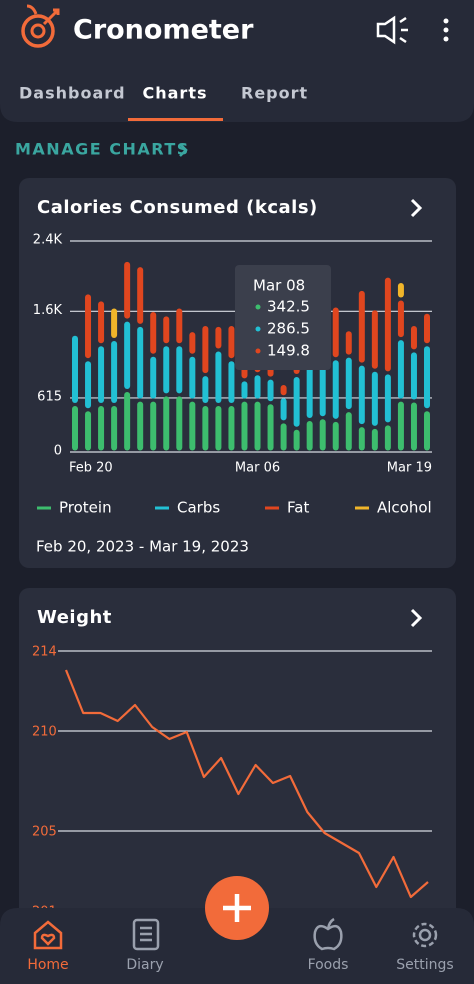 Image resolution: width=474 pixels, height=984 pixels. Describe the element at coordinates (237, 946) in the screenshot. I see `bottom-nav` at that location.